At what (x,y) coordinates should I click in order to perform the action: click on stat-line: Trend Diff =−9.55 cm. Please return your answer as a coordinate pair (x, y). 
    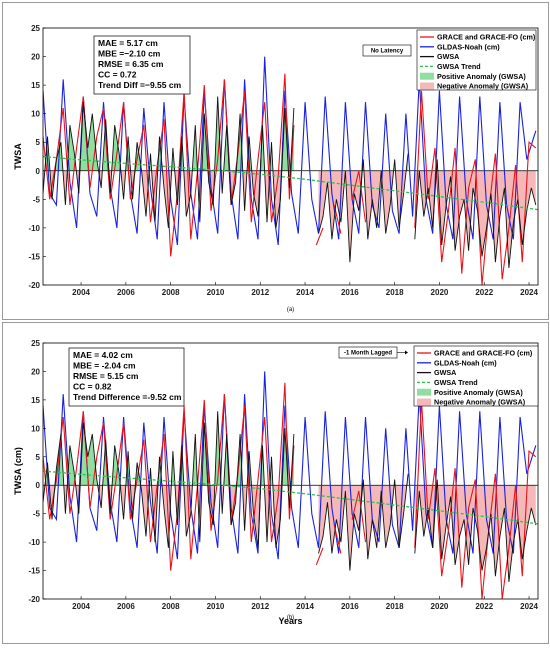
    Looking at the image, I should click on (140, 85).